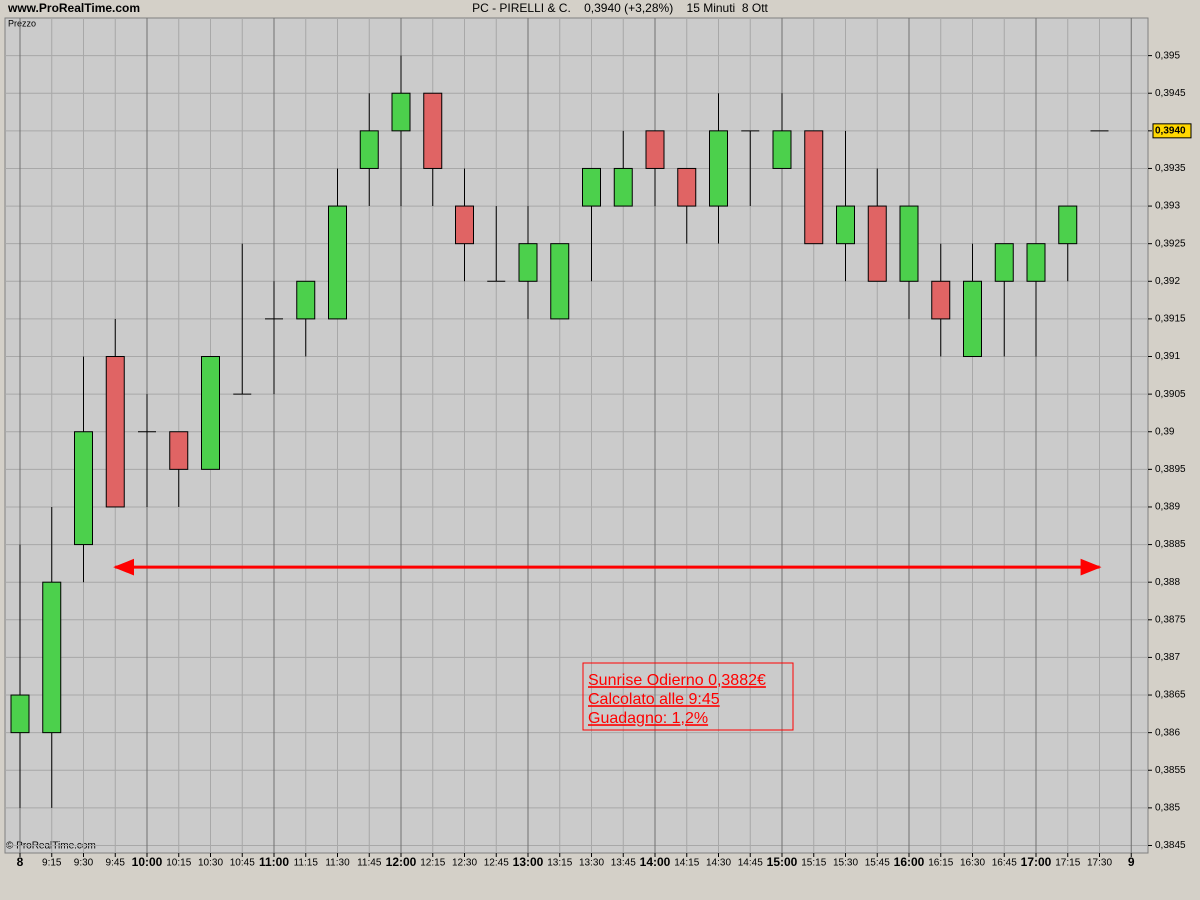 This screenshot has width=1200, height=900. What do you see at coordinates (623, 863) in the screenshot?
I see `x-tick-label: 13:45` at bounding box center [623, 863].